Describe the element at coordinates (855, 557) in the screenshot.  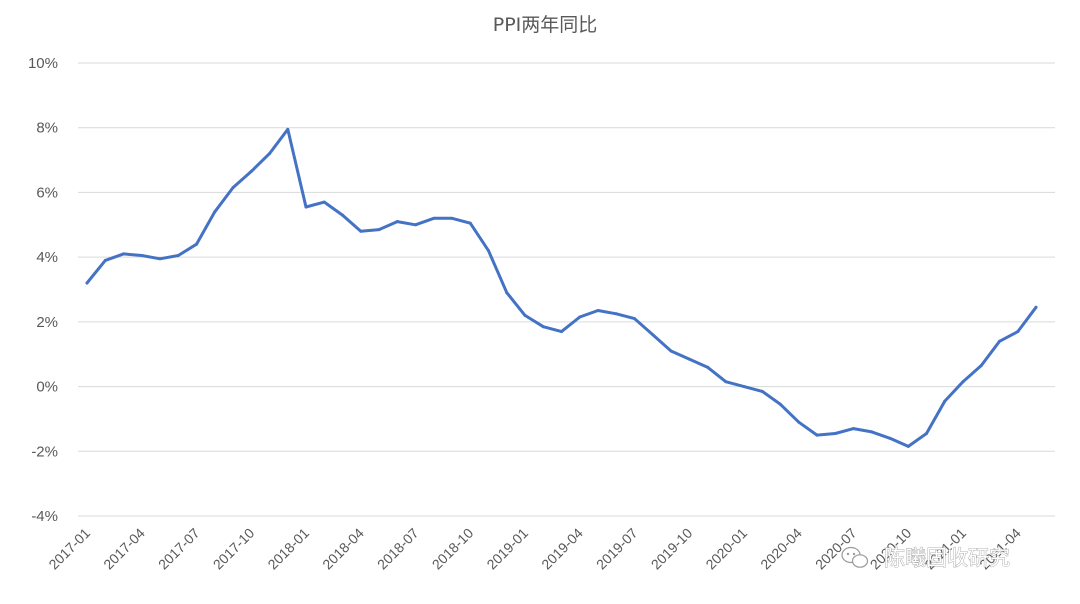
I see `wechat-icon` at that location.